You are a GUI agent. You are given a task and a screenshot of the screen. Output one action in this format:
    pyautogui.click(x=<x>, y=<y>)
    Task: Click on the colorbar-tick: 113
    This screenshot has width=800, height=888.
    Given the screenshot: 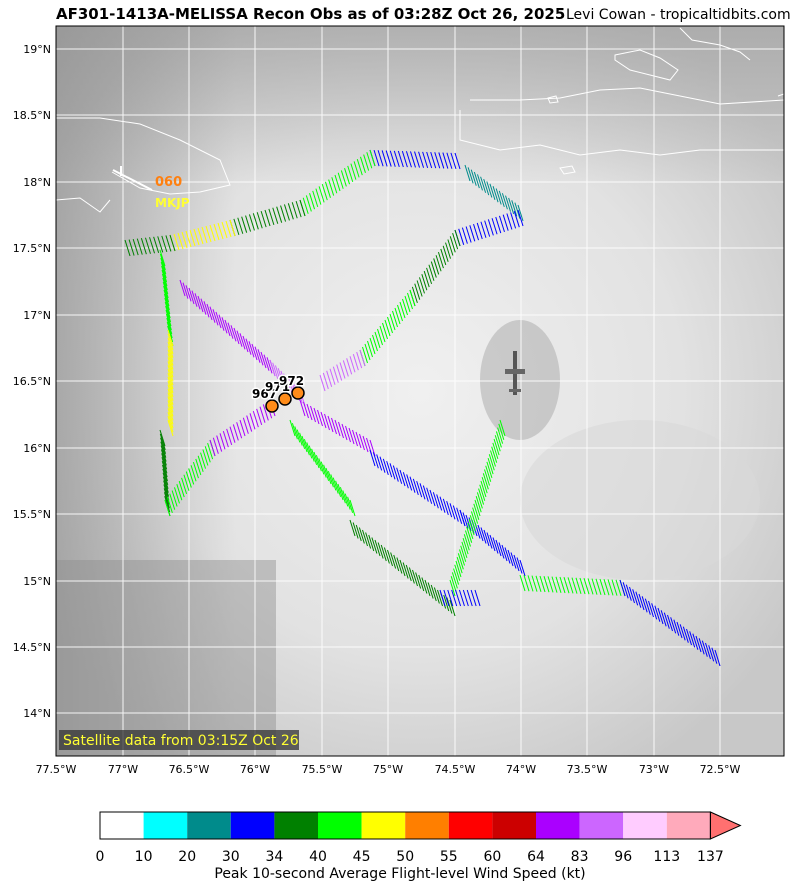 What is the action you would take?
    pyautogui.click(x=666, y=857)
    